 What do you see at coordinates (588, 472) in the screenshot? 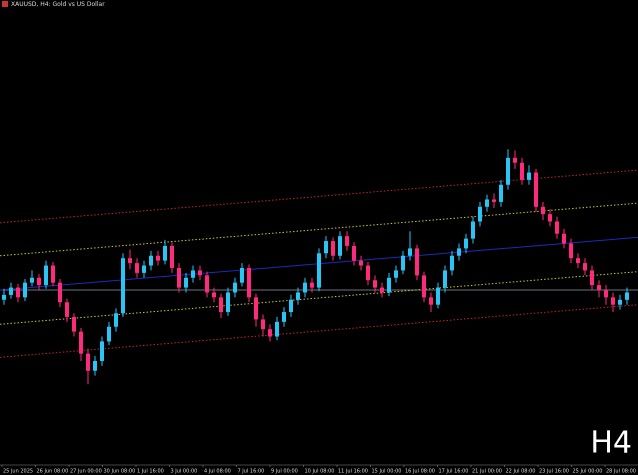
I see `x-tick-label: 25 Jul 00:00` at bounding box center [588, 472].